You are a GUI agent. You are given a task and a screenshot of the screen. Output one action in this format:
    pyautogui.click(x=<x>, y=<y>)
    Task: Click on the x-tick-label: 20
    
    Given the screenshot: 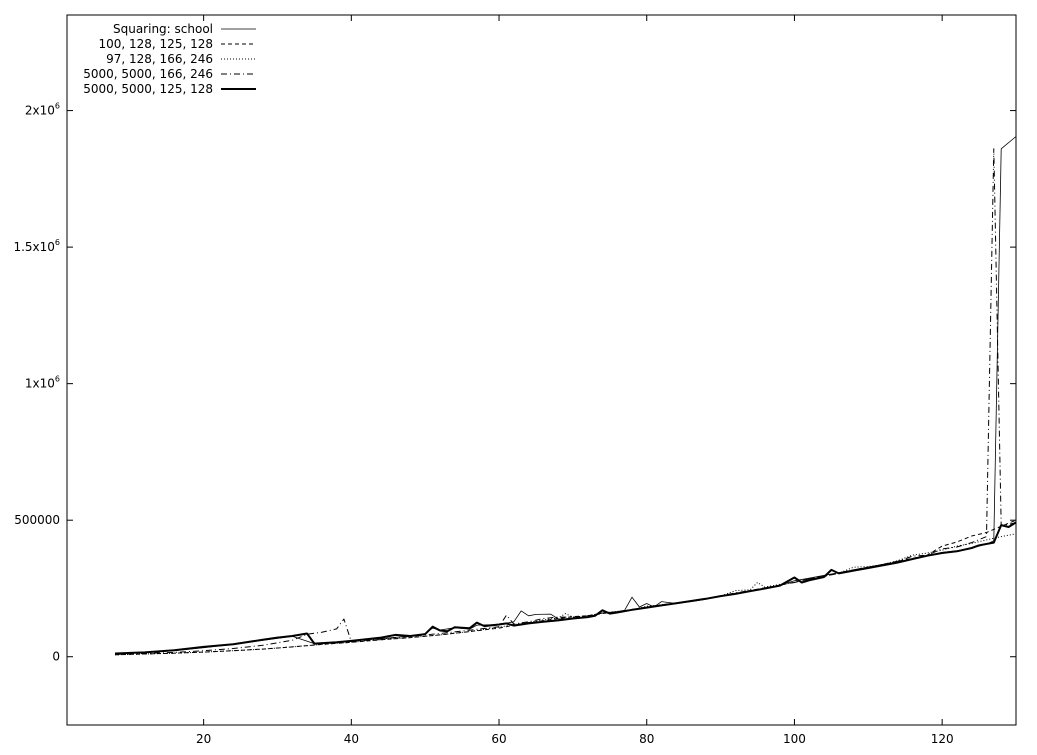 What is the action you would take?
    pyautogui.click(x=203, y=739)
    